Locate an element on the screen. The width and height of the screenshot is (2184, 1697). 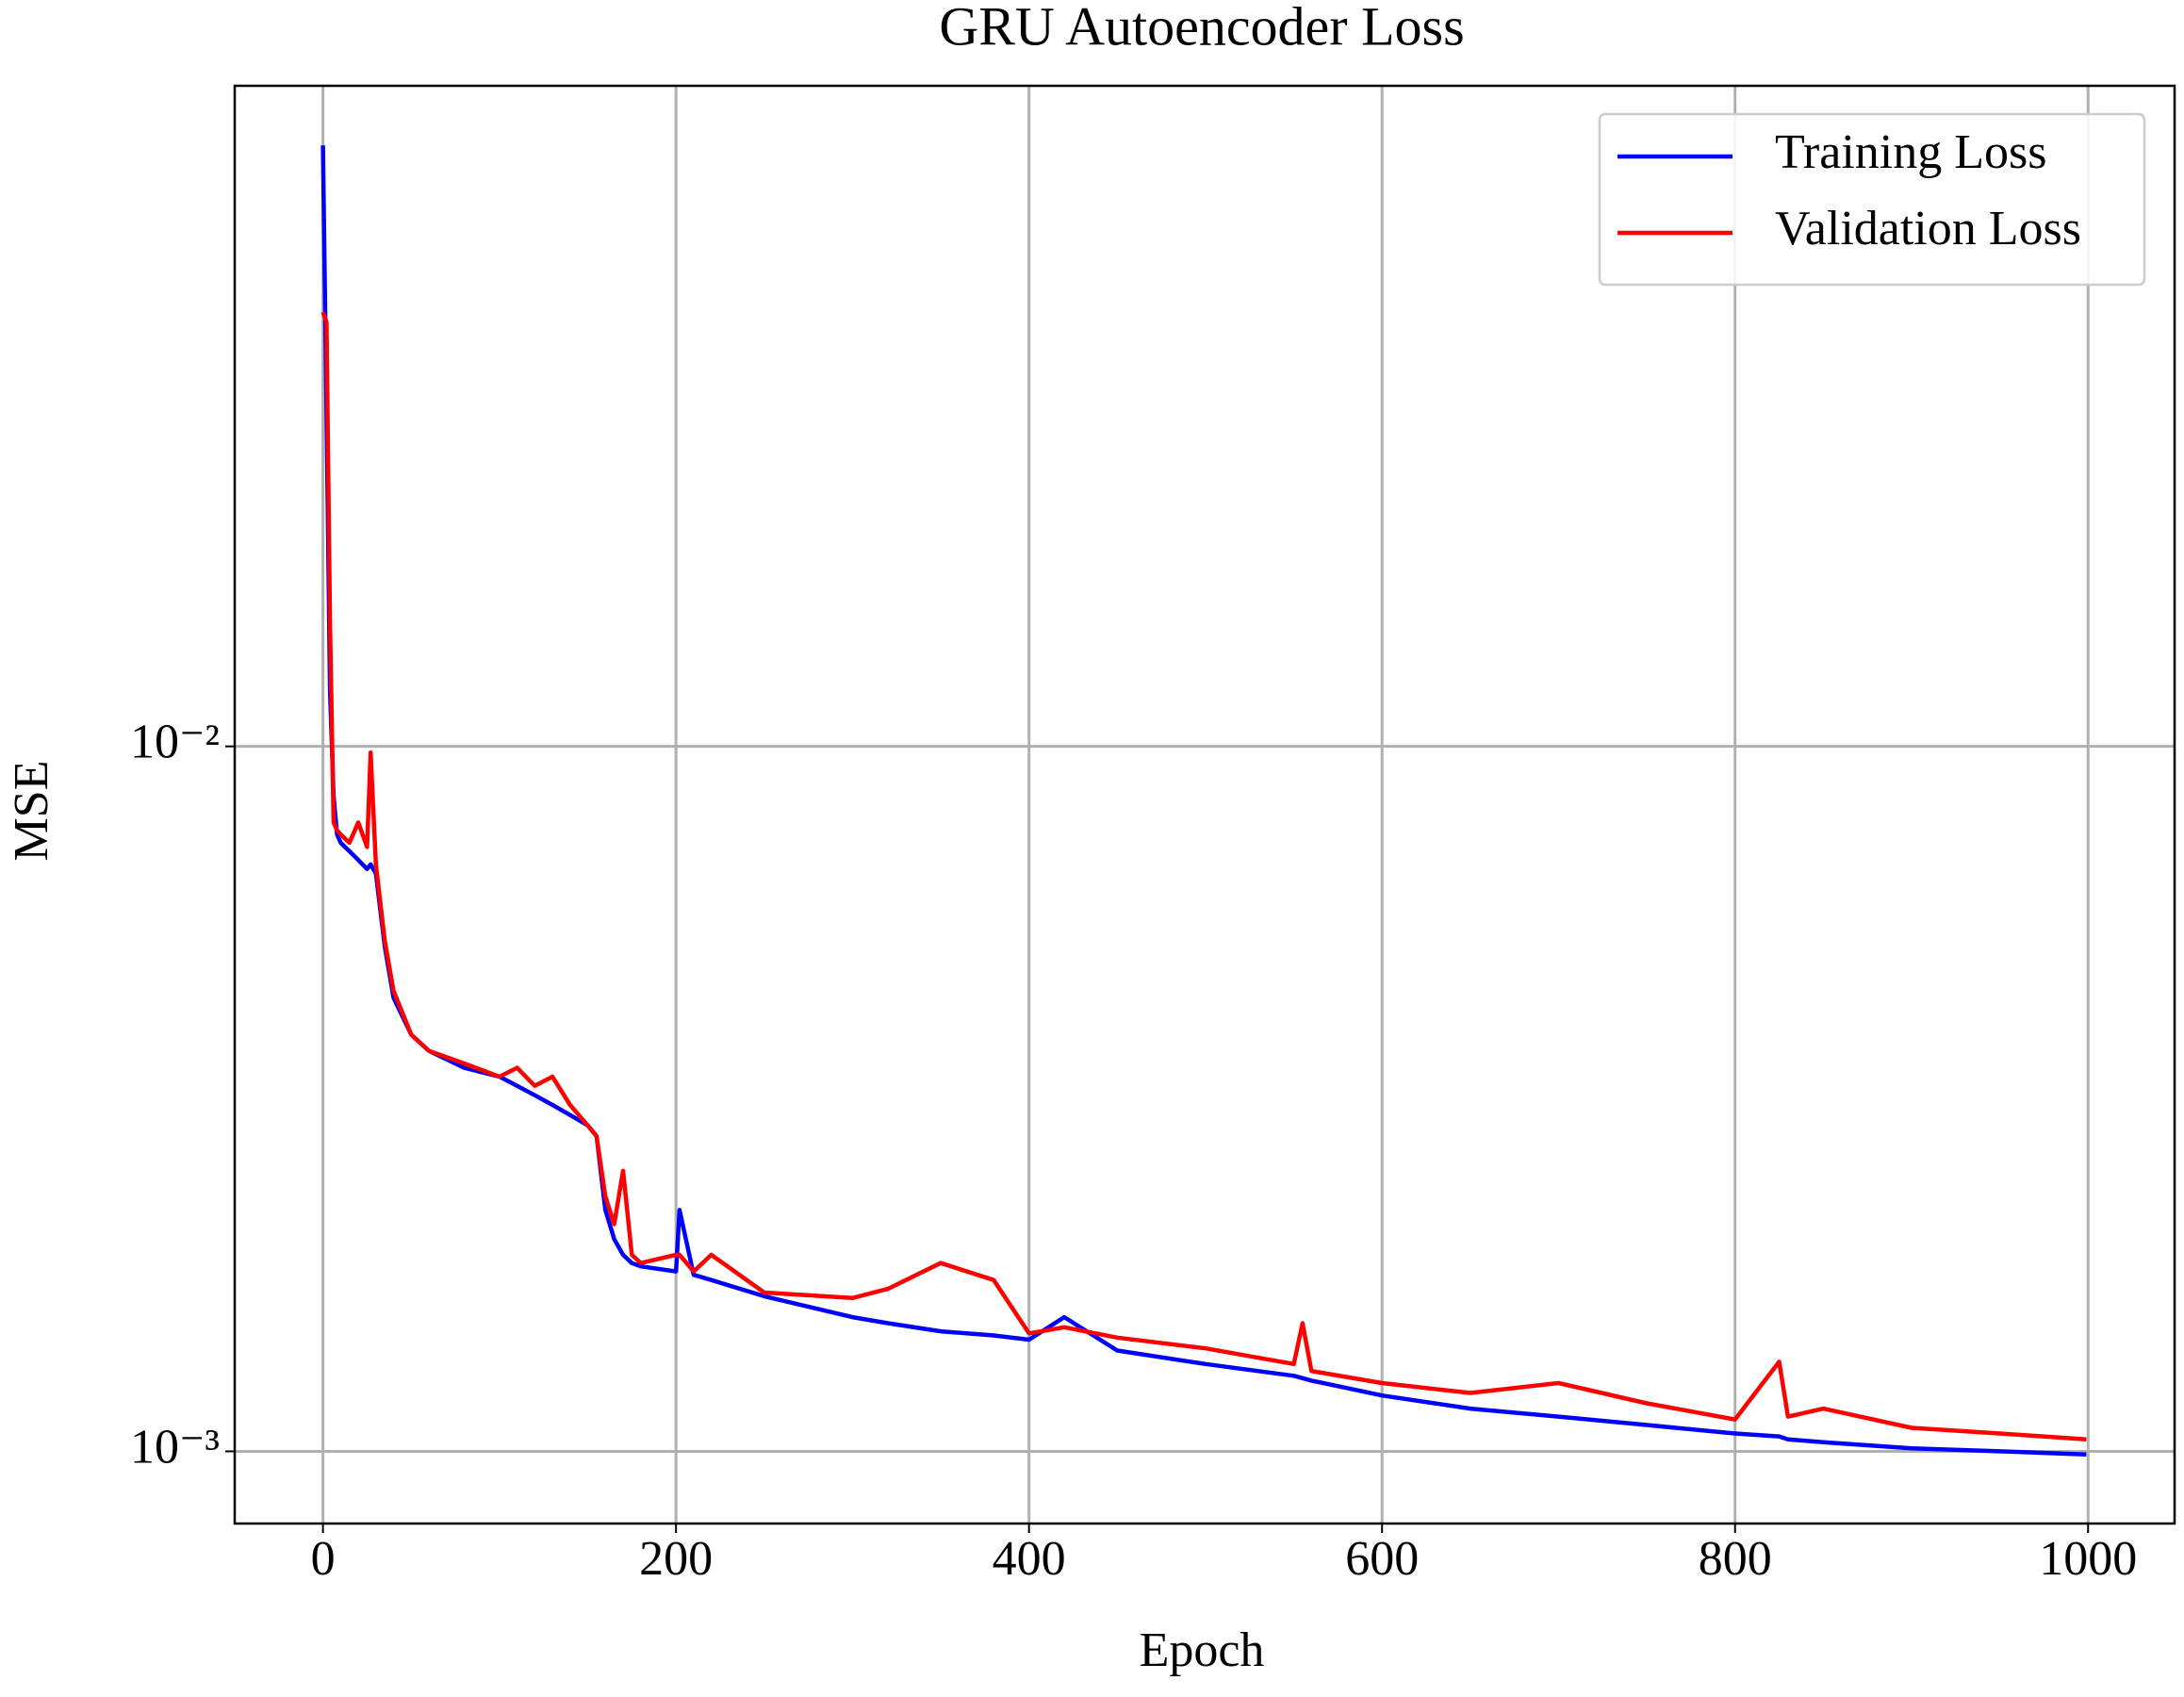
x-axis-label: Epoch is located at coordinates (1203, 1650).